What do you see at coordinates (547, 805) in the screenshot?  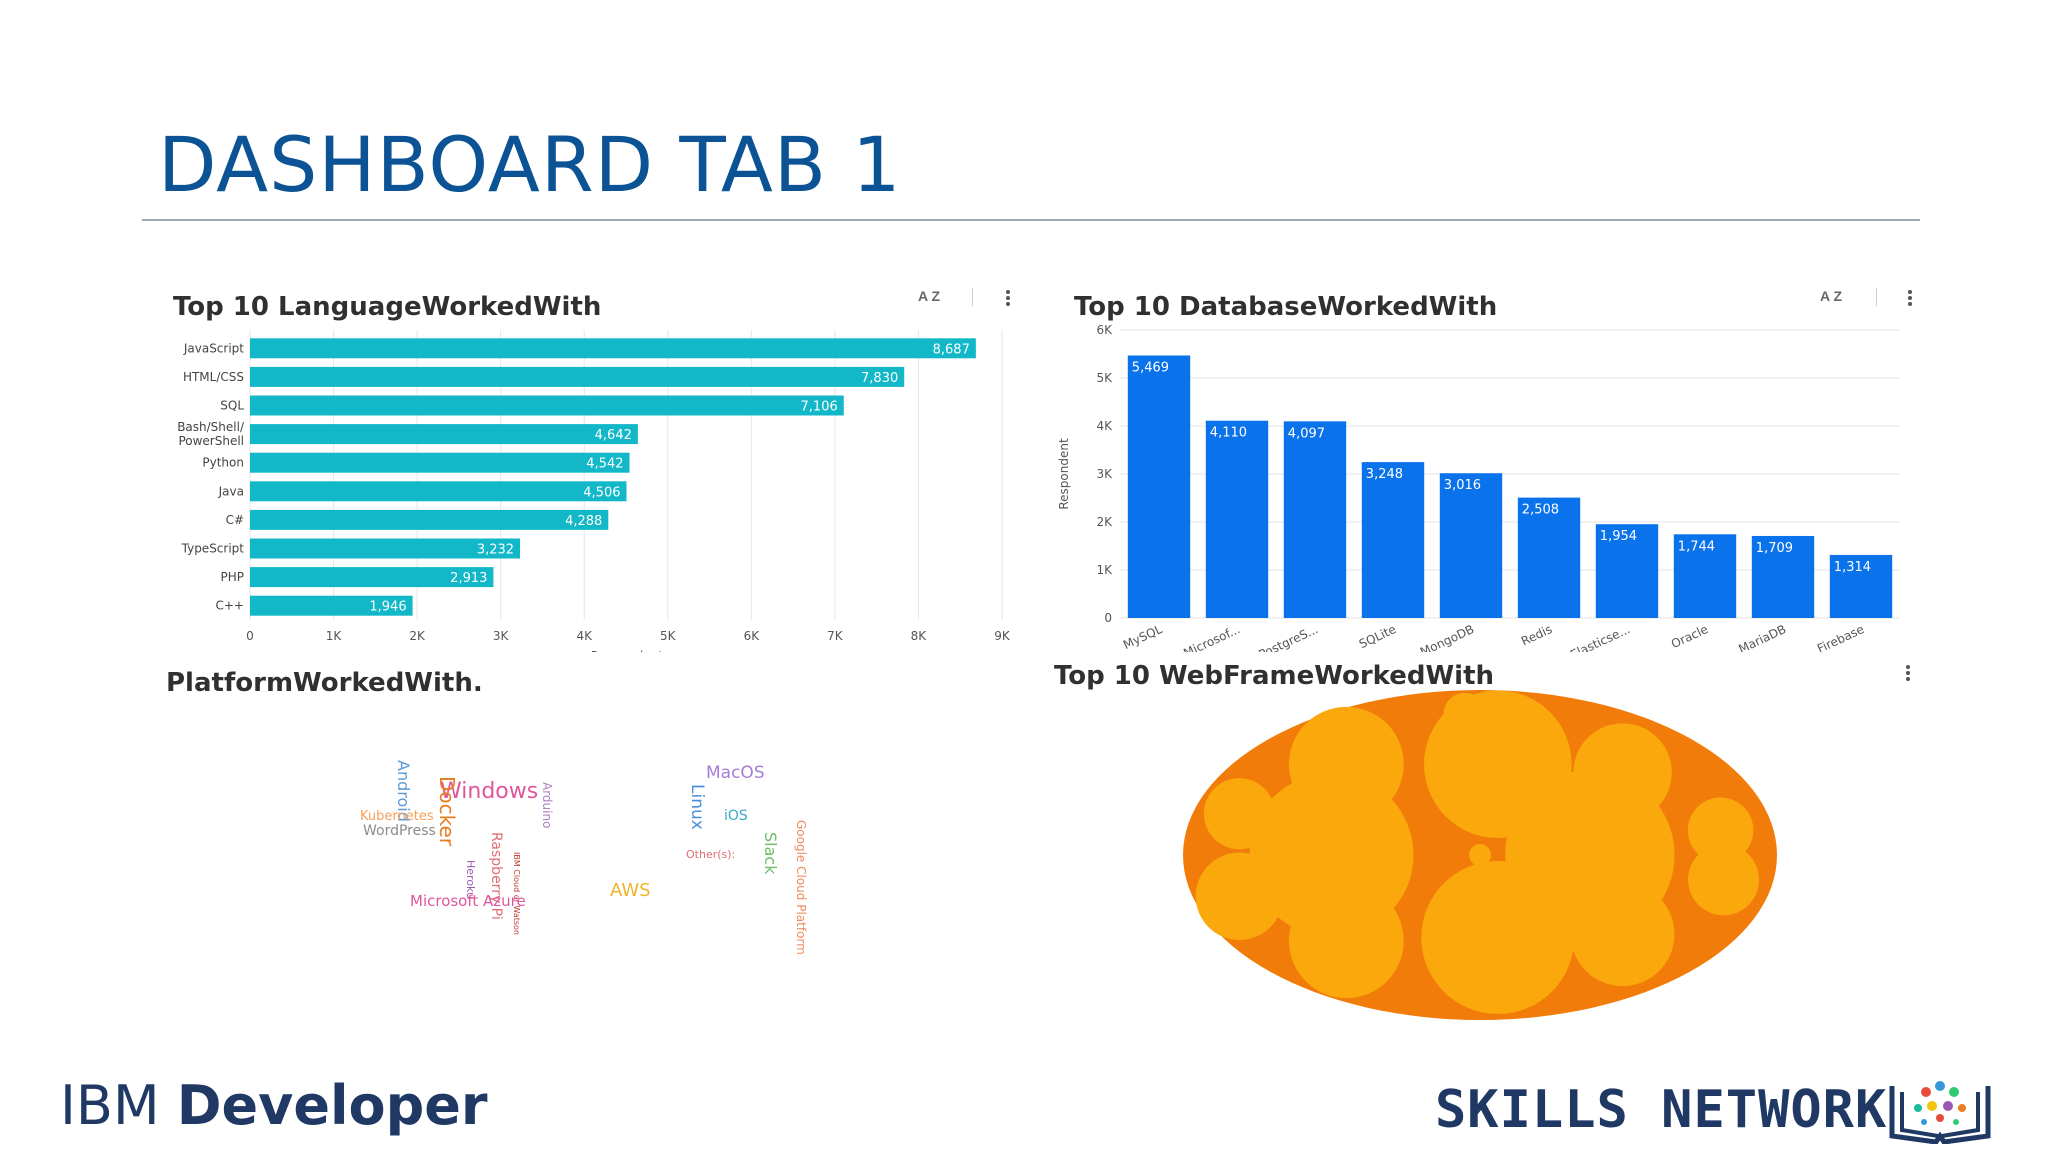 I see `word-arduino: Arduino` at bounding box center [547, 805].